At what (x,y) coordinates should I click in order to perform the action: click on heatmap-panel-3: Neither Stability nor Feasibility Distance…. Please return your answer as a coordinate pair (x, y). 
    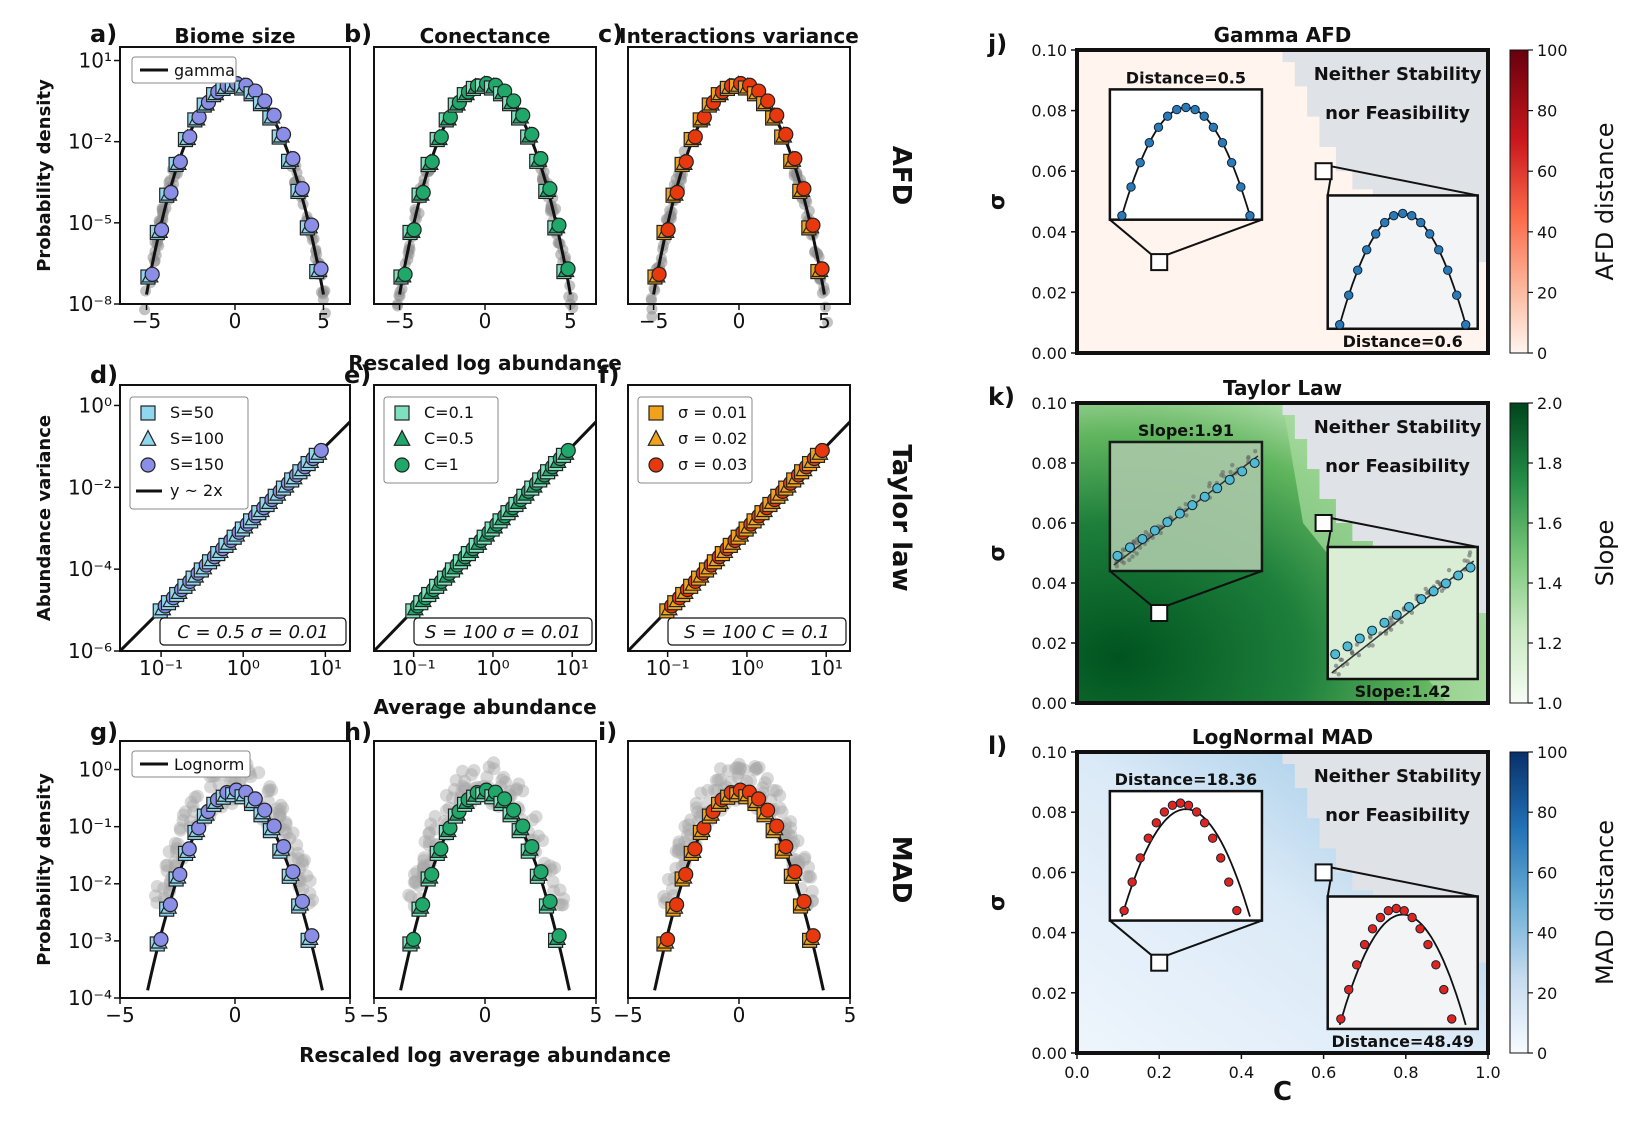
    Looking at the image, I should click on (1302, 894).